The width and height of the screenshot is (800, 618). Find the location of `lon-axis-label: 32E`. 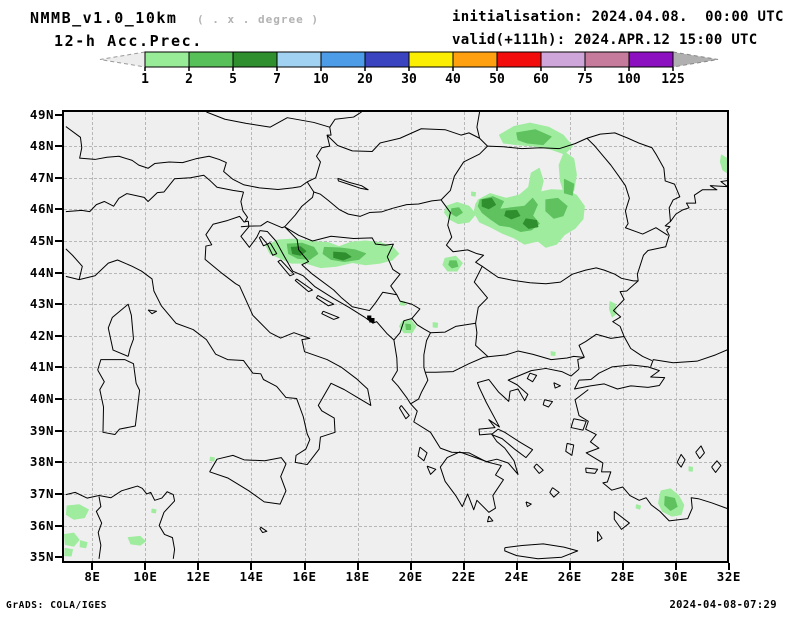

lon-axis-label: 32E is located at coordinates (728, 576).